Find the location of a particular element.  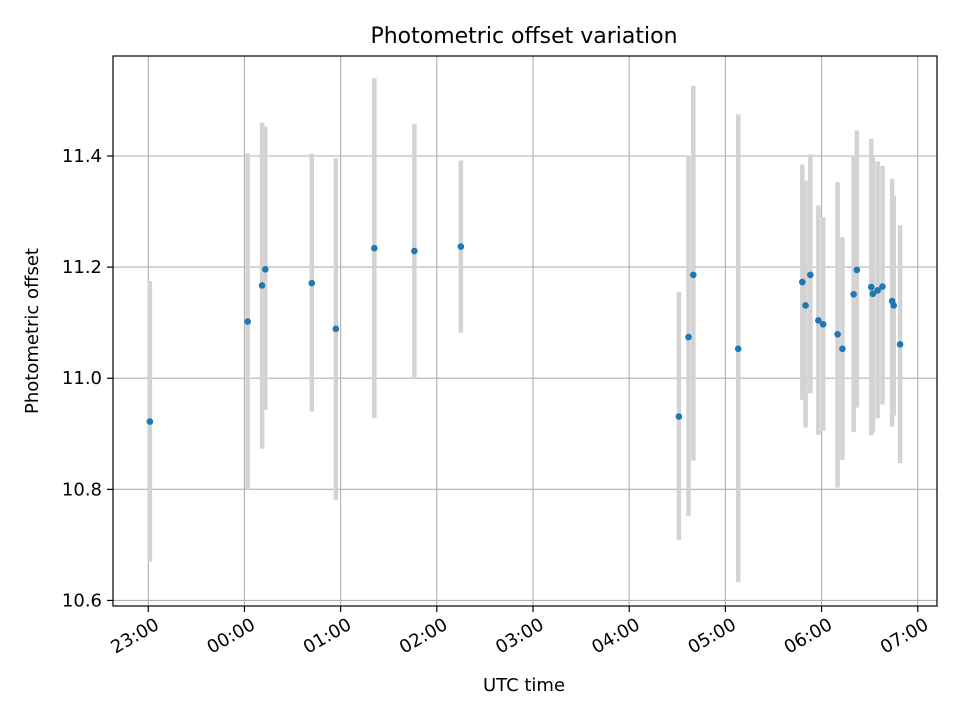

y-tick-label: 10.8 is located at coordinates (82, 489).